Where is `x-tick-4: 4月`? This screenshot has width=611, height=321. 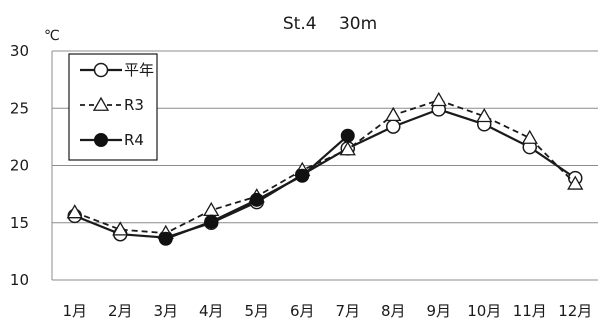
x-tick-4: 4月 is located at coordinates (211, 311).